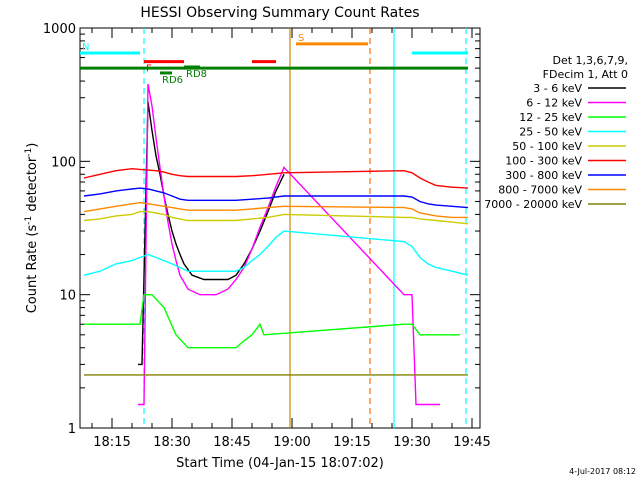  I want to click on legend-label: 300 - 800 keV, so click(543, 175).